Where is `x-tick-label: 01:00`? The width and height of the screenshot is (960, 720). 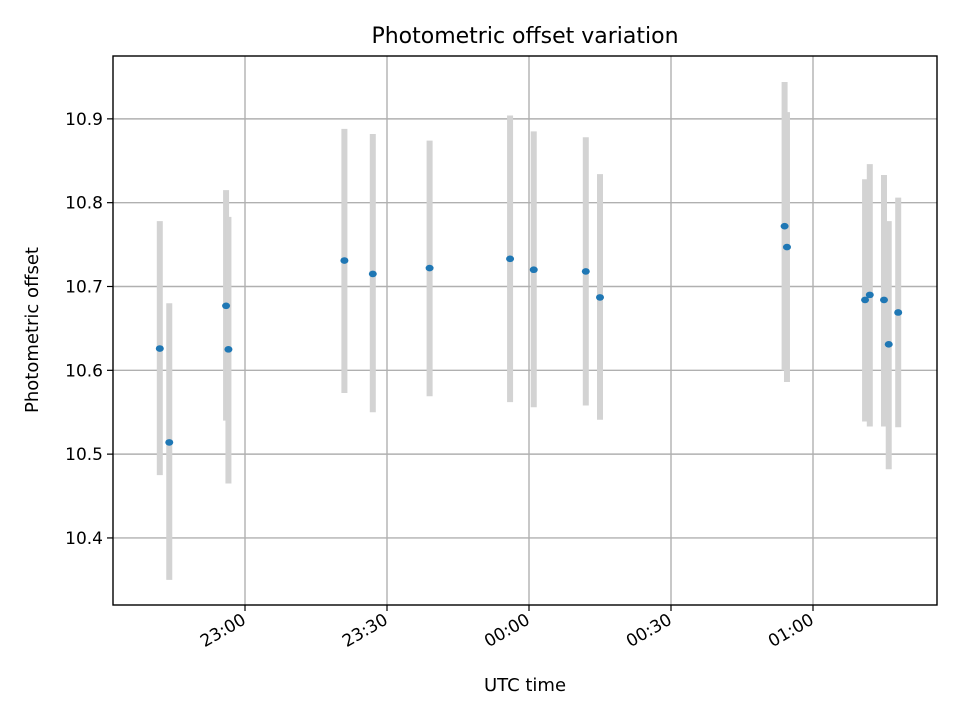 x-tick-label: 01:00 is located at coordinates (791, 631).